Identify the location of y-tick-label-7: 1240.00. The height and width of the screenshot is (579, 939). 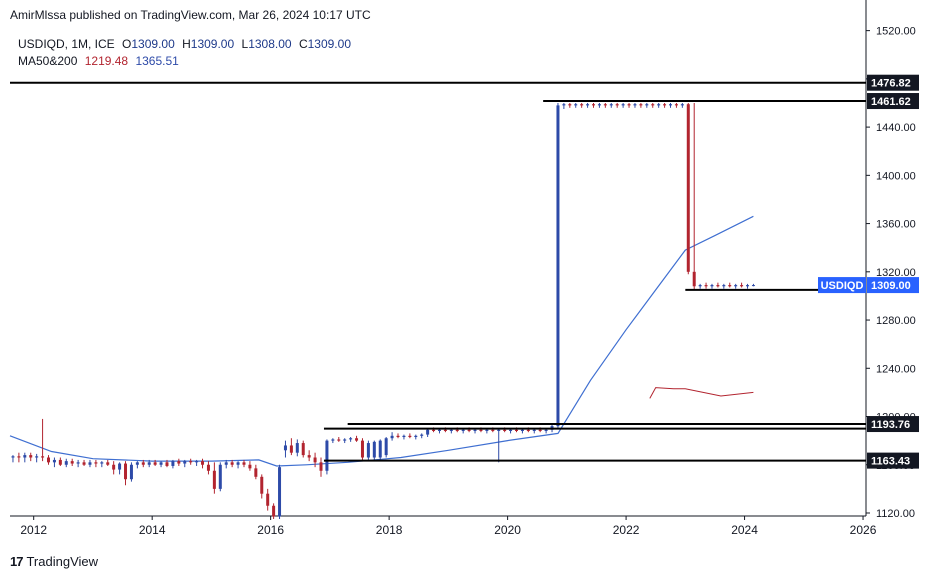
(896, 369).